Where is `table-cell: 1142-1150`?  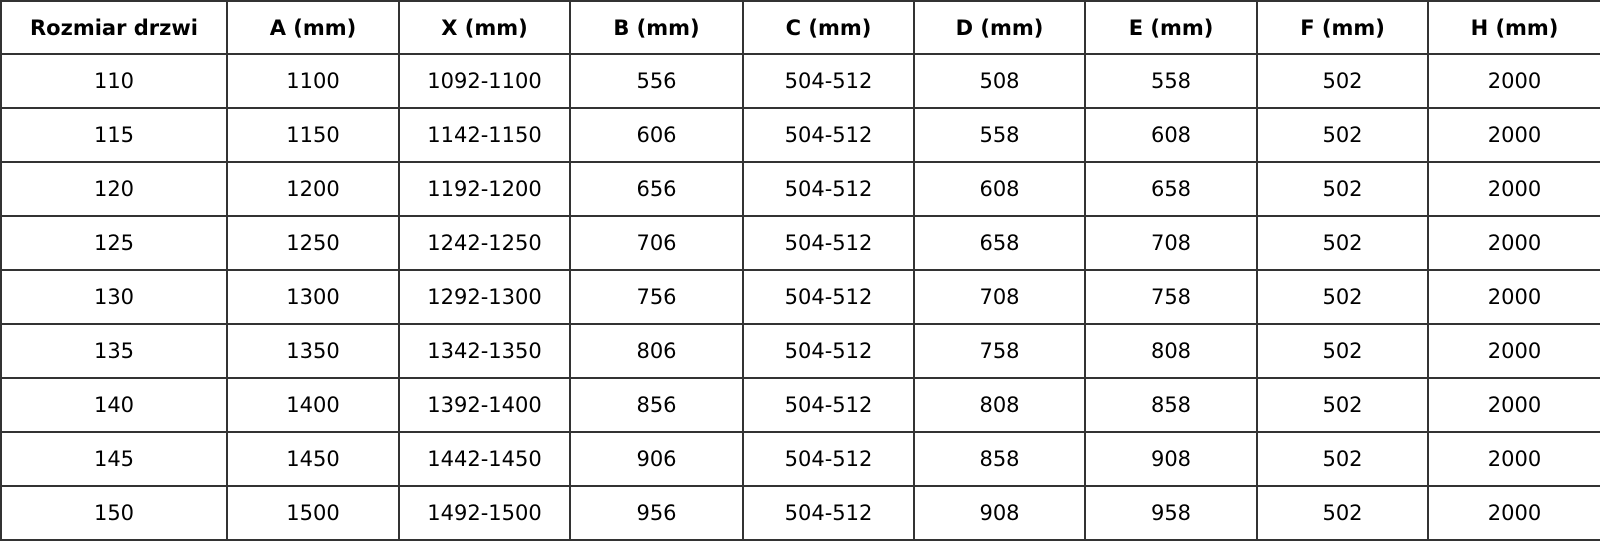
table-cell: 1142-1150 is located at coordinates (484, 135).